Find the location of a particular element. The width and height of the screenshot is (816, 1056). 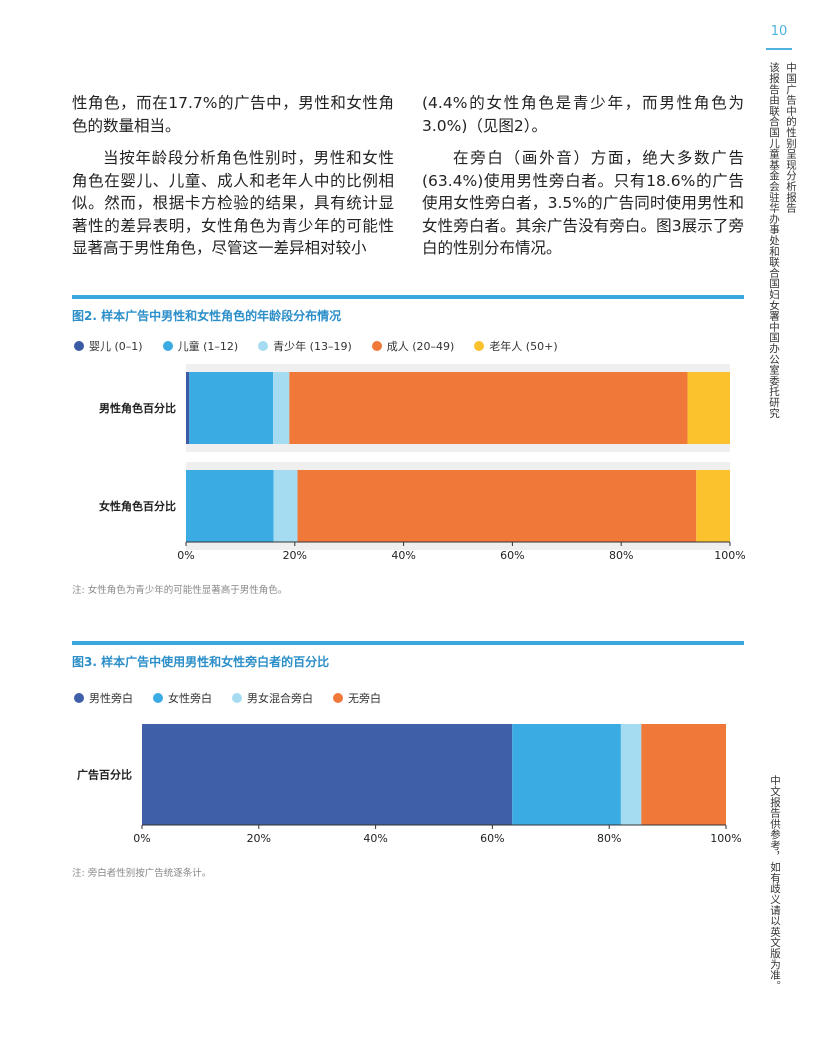

figure3-note: 注: 旁白者性别按广告统逐条计。 is located at coordinates (142, 873).